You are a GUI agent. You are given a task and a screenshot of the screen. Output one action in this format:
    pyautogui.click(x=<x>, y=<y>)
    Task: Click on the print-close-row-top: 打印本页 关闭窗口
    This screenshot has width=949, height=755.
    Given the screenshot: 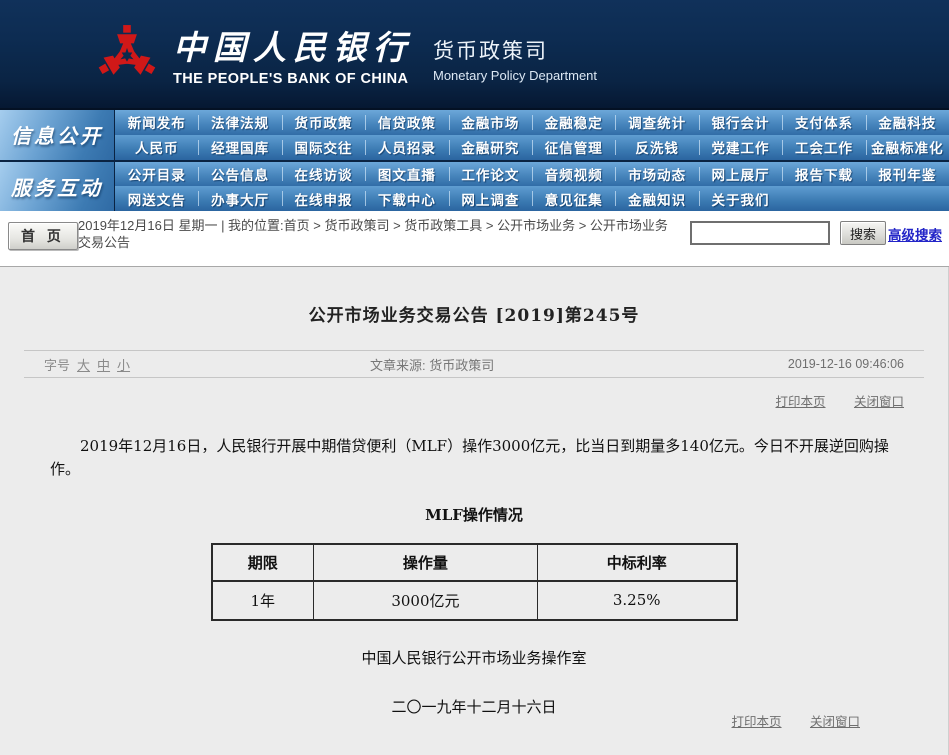 What is the action you would take?
    pyautogui.click(x=474, y=401)
    